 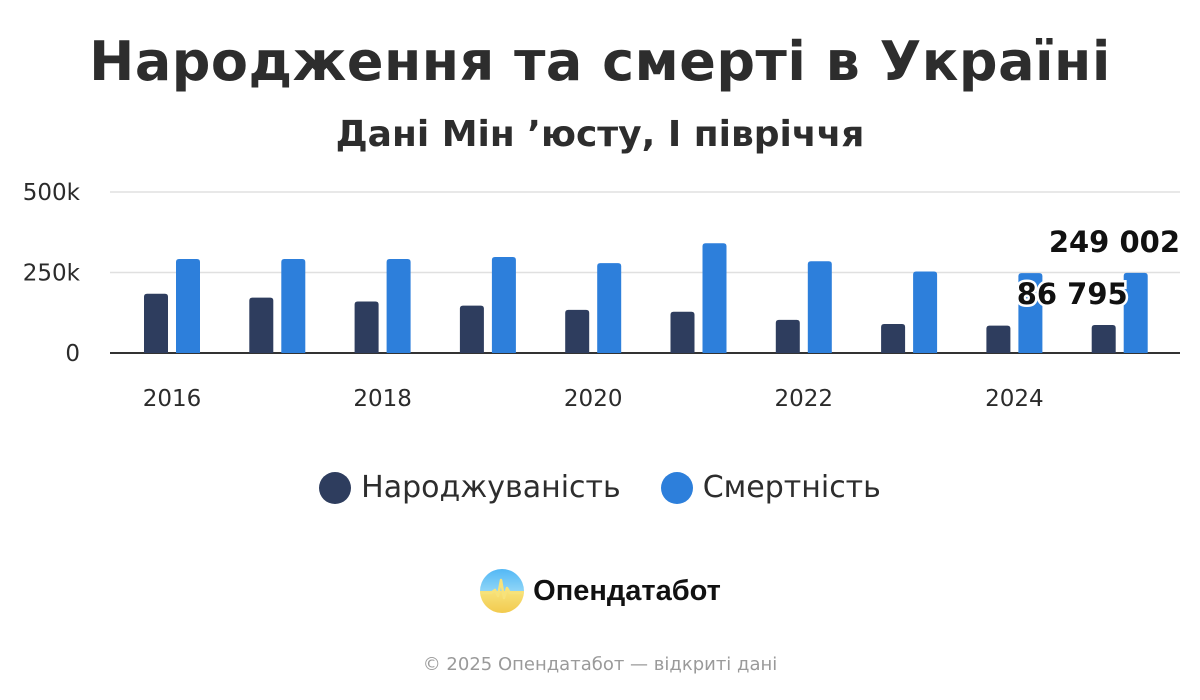 I want to click on legend-label-births: Народжуваність, so click(x=491, y=487).